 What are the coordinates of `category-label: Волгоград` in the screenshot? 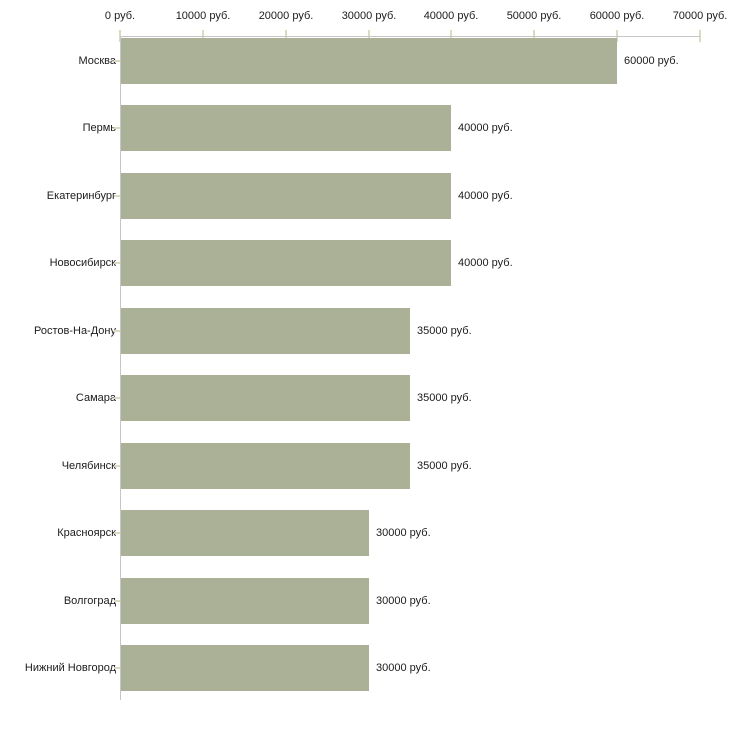 It's located at (89, 601).